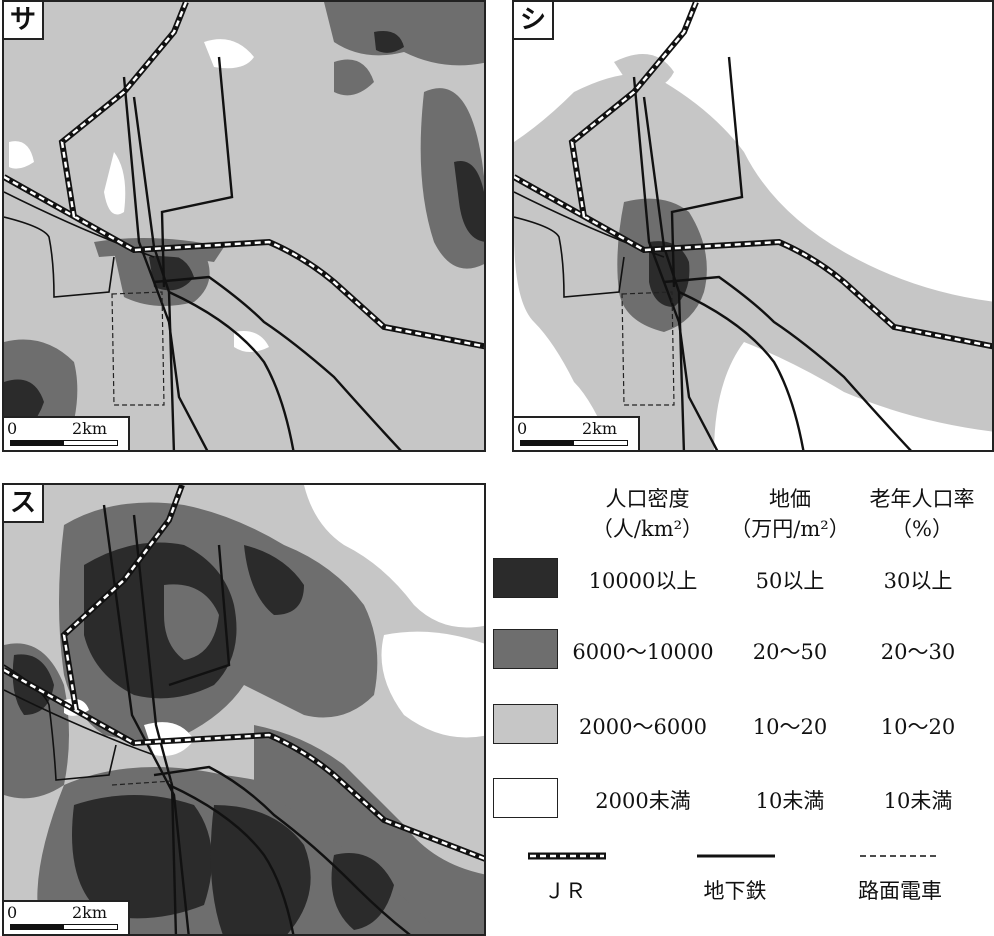 The width and height of the screenshot is (994, 936). I want to click on legend-label-subway: 地下鉄, so click(735, 891).